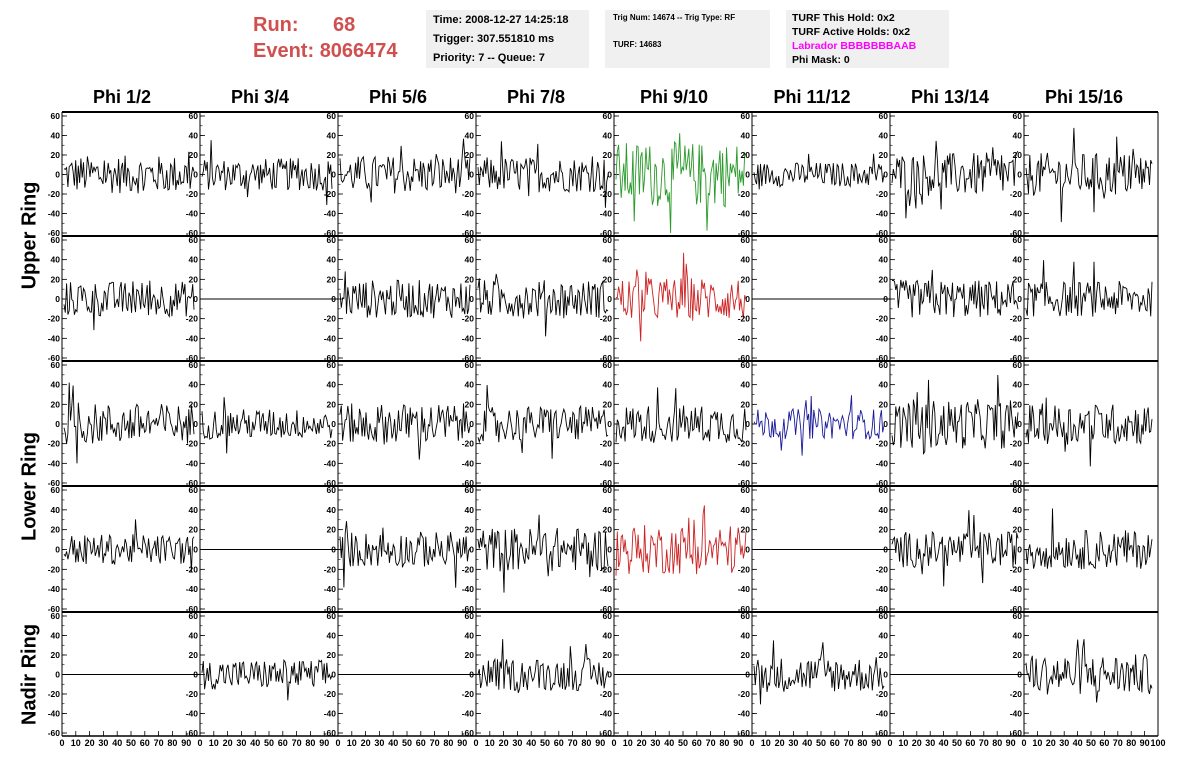 This screenshot has width=1196, height=775. I want to click on labrador-text: Labrador BBBBBBBAAB, so click(854, 46).